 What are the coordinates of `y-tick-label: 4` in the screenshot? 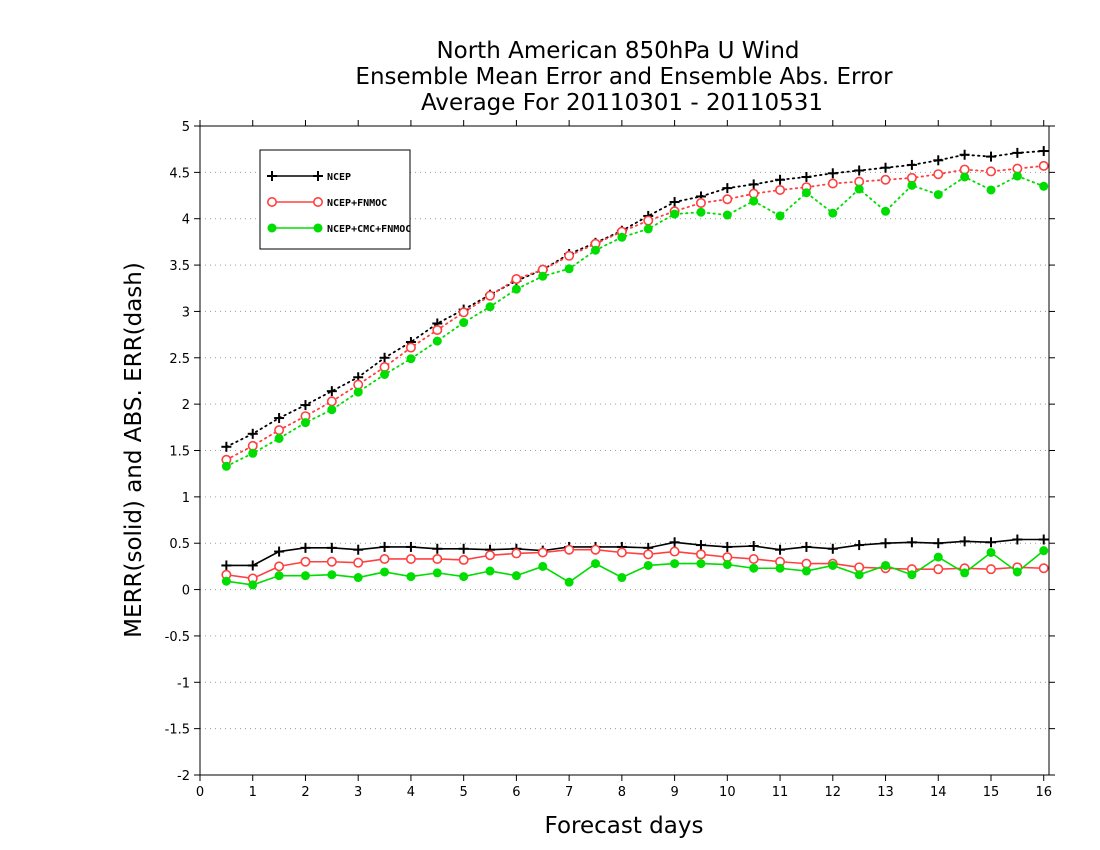 It's located at (186, 220).